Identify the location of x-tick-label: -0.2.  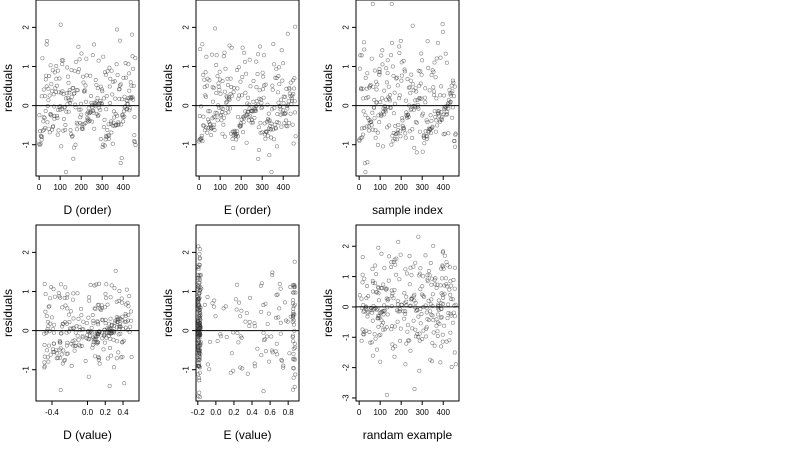
(198, 412).